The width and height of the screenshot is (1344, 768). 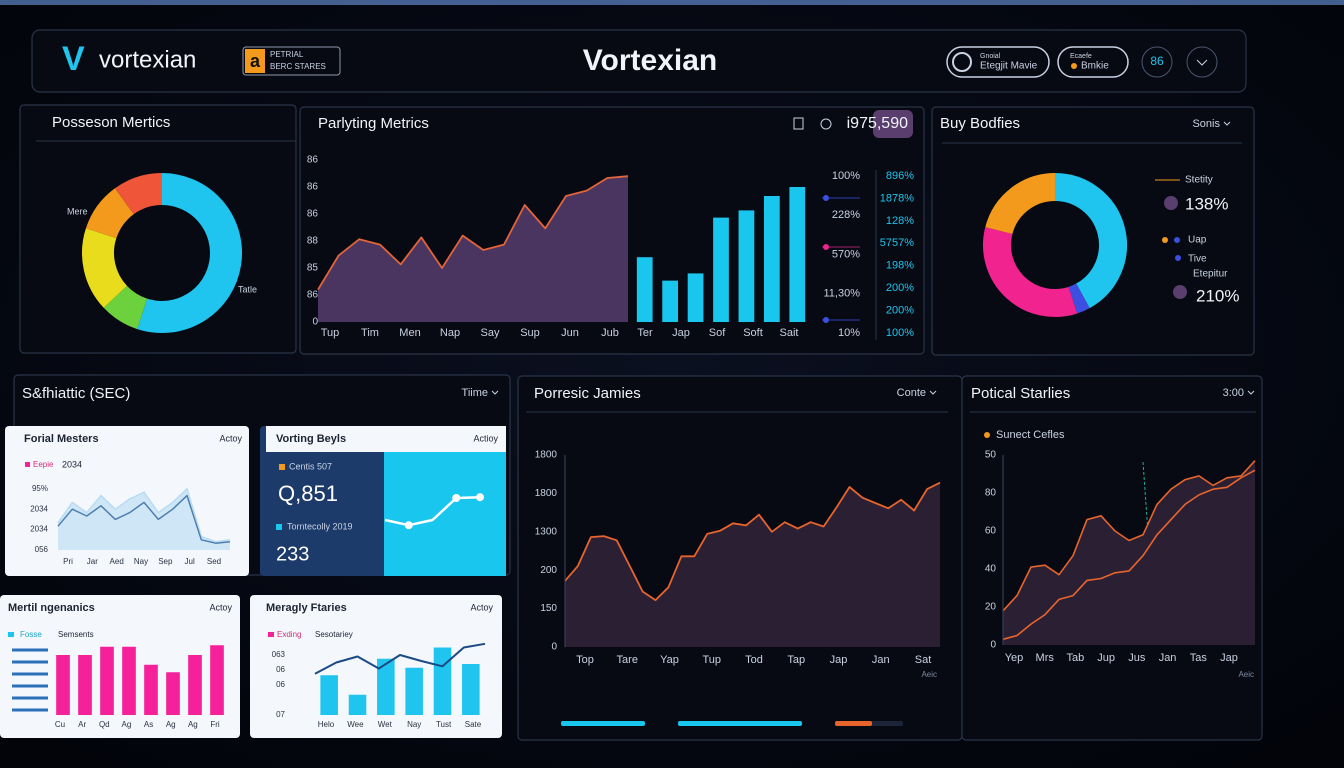 I want to click on top-light, so click(x=672, y=2).